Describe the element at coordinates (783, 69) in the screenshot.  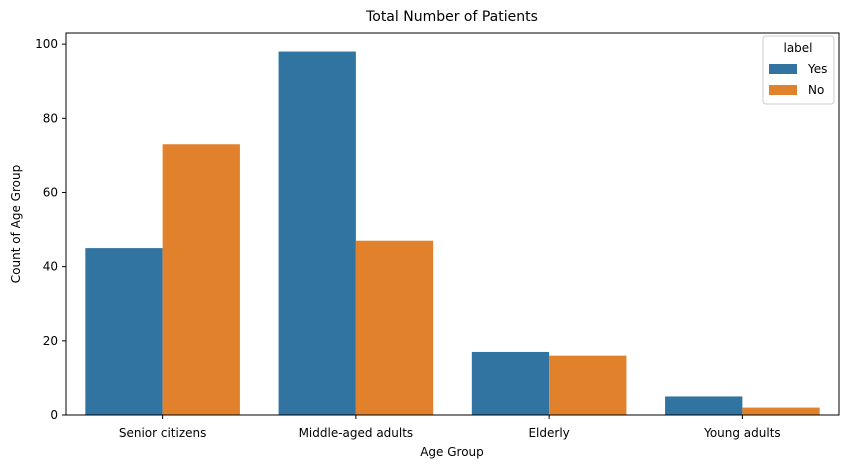
I see `legend-swatch-yes` at that location.